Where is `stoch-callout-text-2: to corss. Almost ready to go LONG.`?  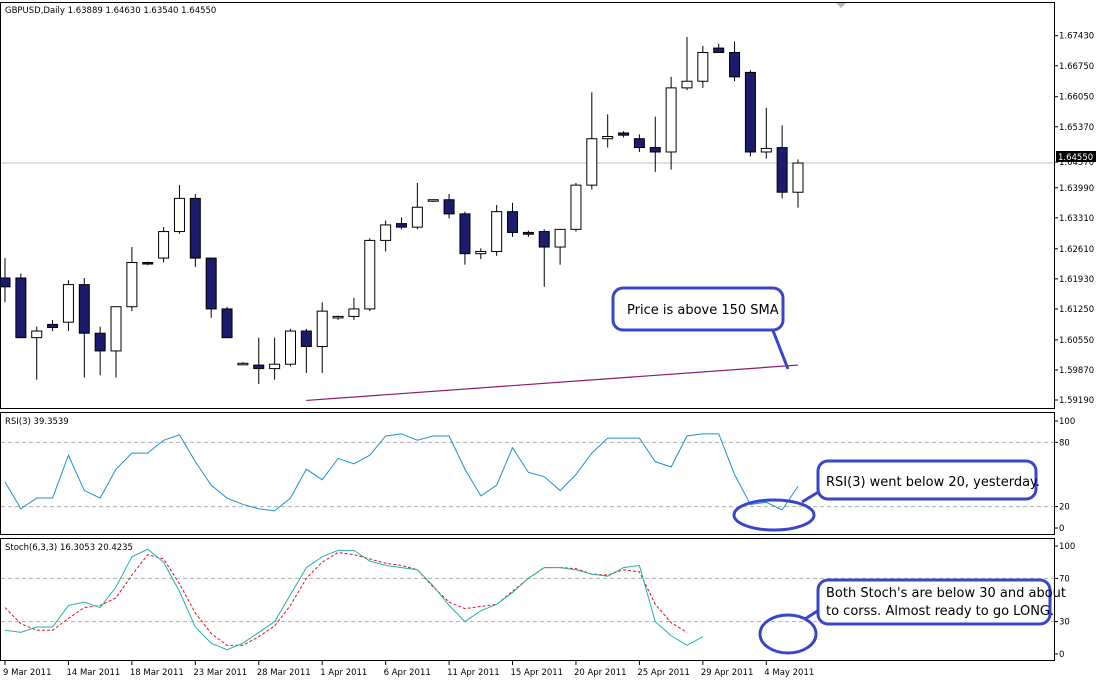
stoch-callout-text-2: to corss. Almost ready to go LONG. is located at coordinates (940, 611).